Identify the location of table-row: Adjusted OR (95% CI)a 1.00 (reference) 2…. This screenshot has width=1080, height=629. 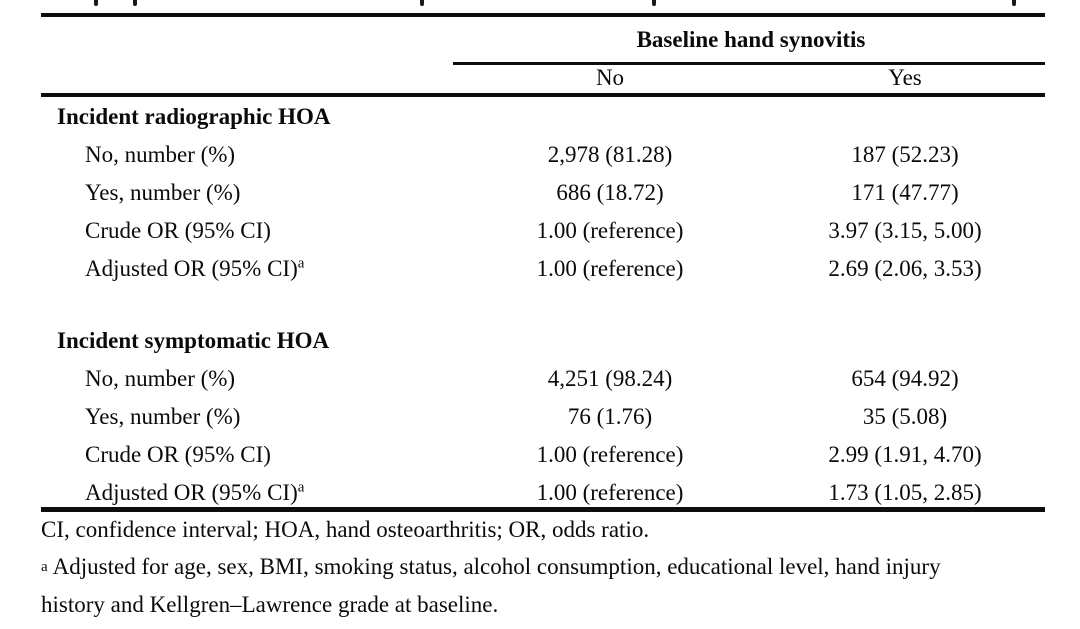
(543, 269).